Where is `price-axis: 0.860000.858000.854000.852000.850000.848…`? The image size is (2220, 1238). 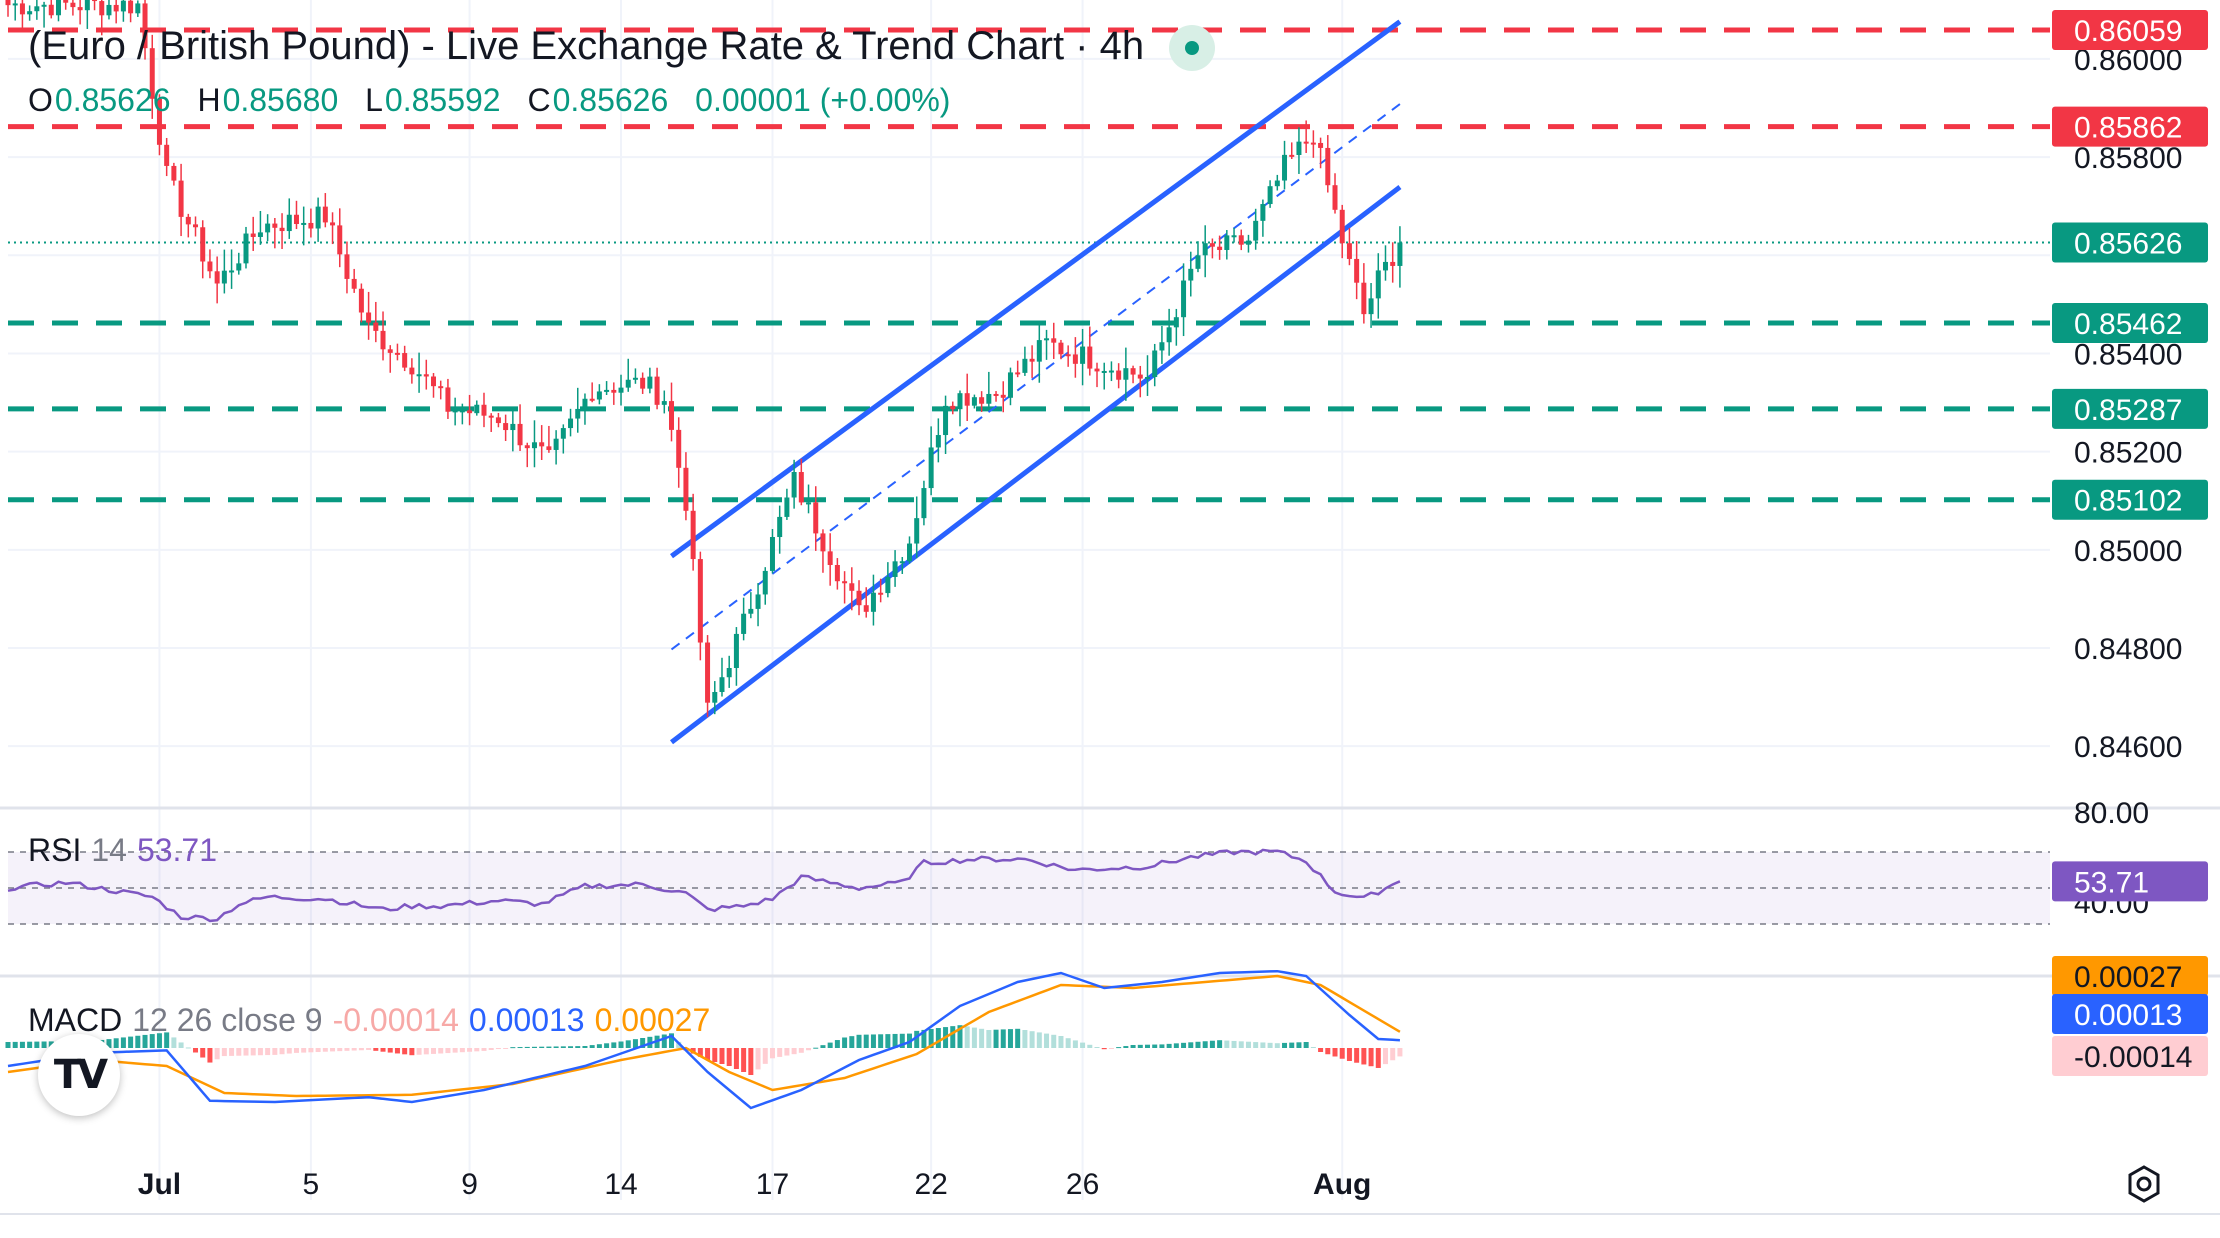
price-axis: 0.860000.858000.854000.852000.850000.848… is located at coordinates (2130, 542).